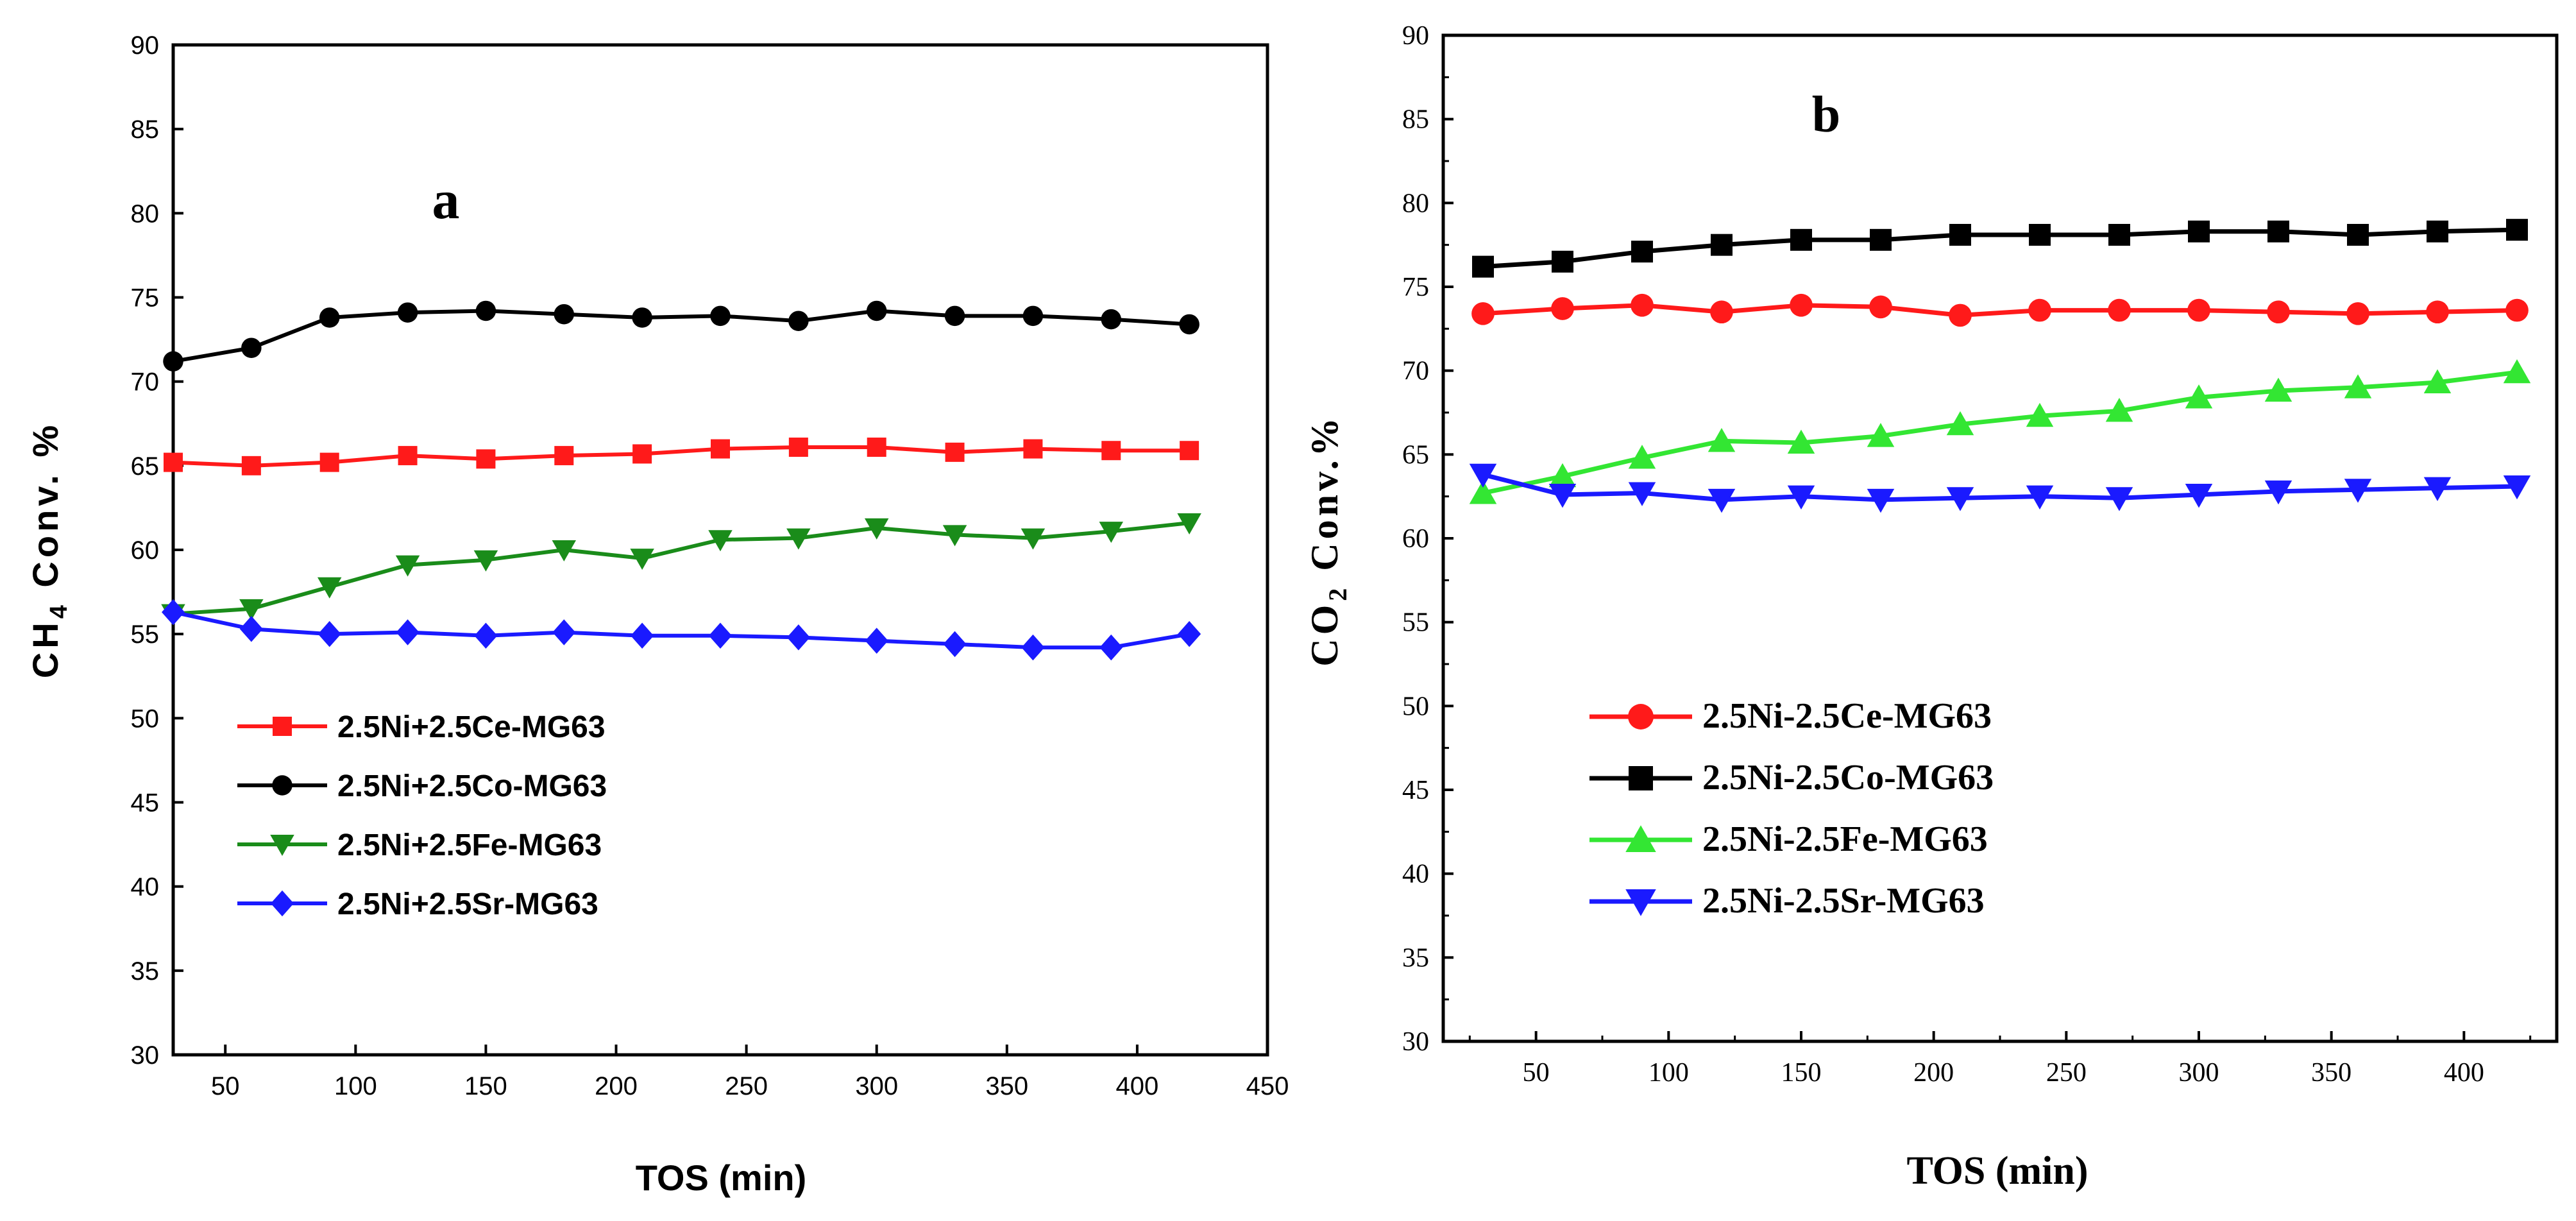  I want to click on x-tick-label: 350, so click(2331, 1073).